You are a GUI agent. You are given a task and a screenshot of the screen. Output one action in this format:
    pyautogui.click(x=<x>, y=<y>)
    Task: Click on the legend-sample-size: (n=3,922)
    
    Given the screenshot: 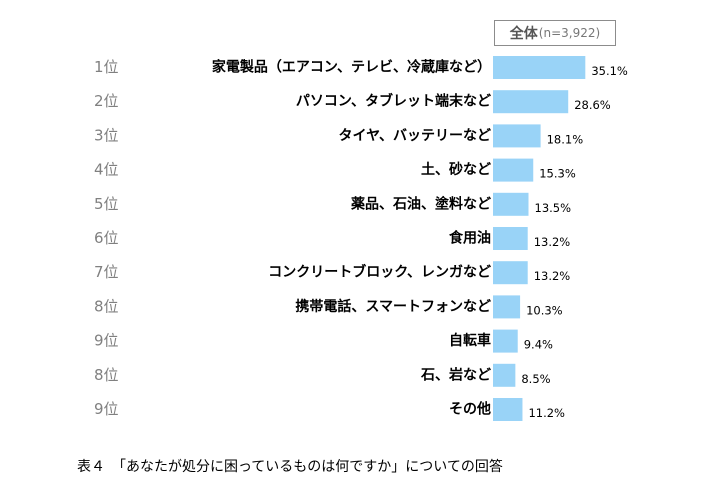 What is the action you would take?
    pyautogui.click(x=569, y=33)
    